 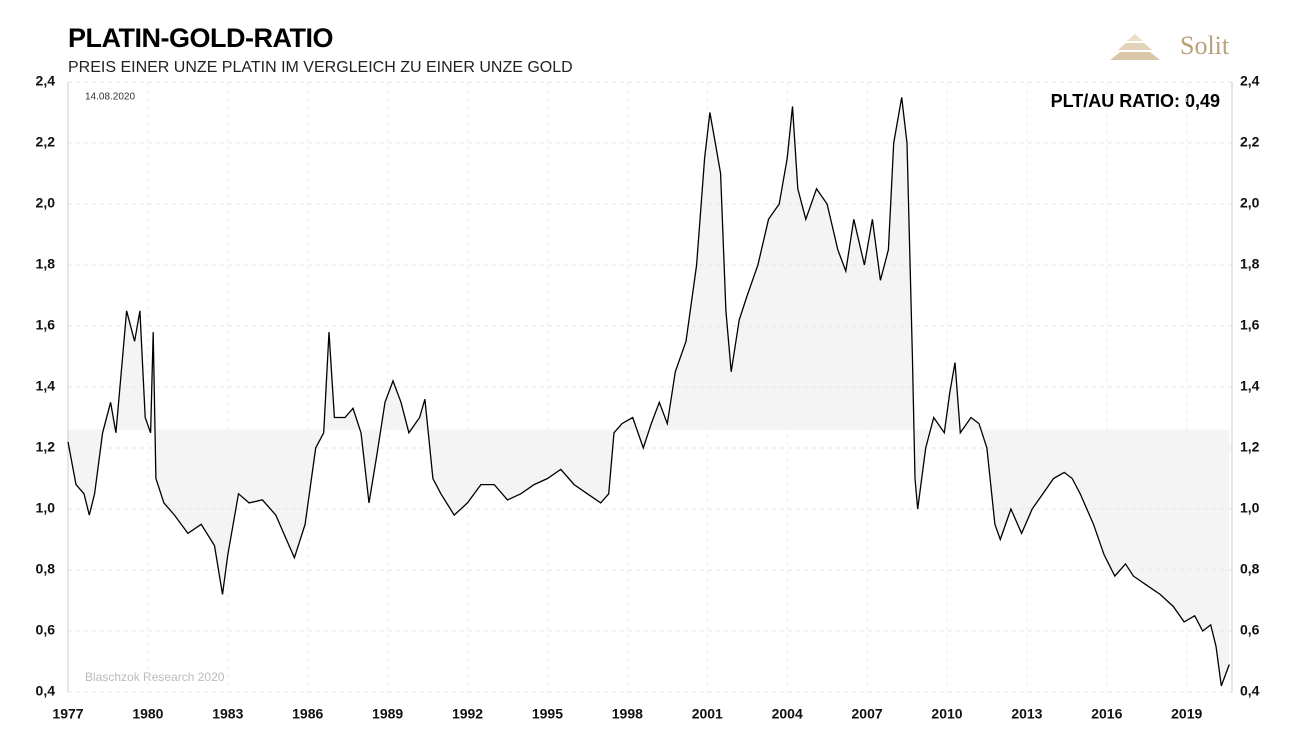 I want to click on y2-tick-label: 1,8, so click(x=1250, y=264).